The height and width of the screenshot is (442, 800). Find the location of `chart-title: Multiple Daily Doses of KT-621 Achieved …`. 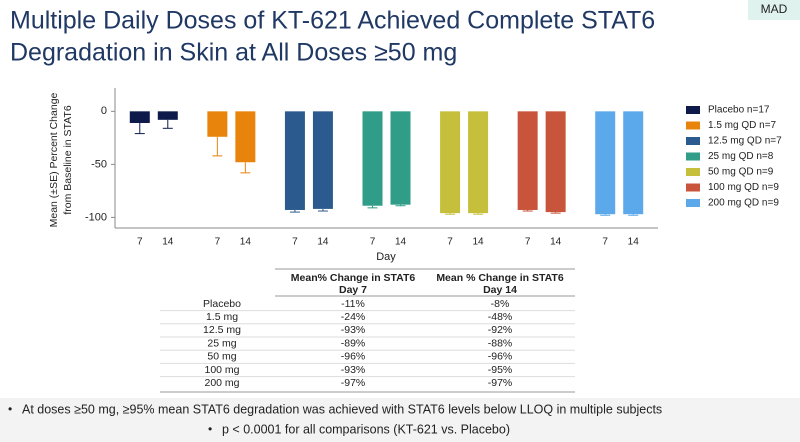

chart-title: Multiple Daily Doses of KT-621 Achieved … is located at coordinates (332, 21).